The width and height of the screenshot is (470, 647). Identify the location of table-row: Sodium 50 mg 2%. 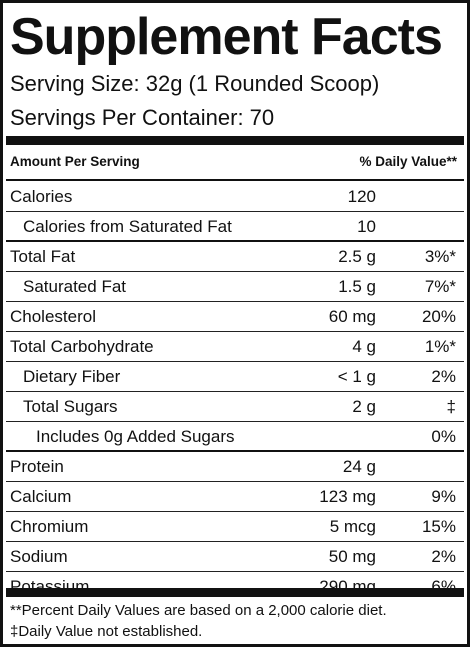
(235, 557).